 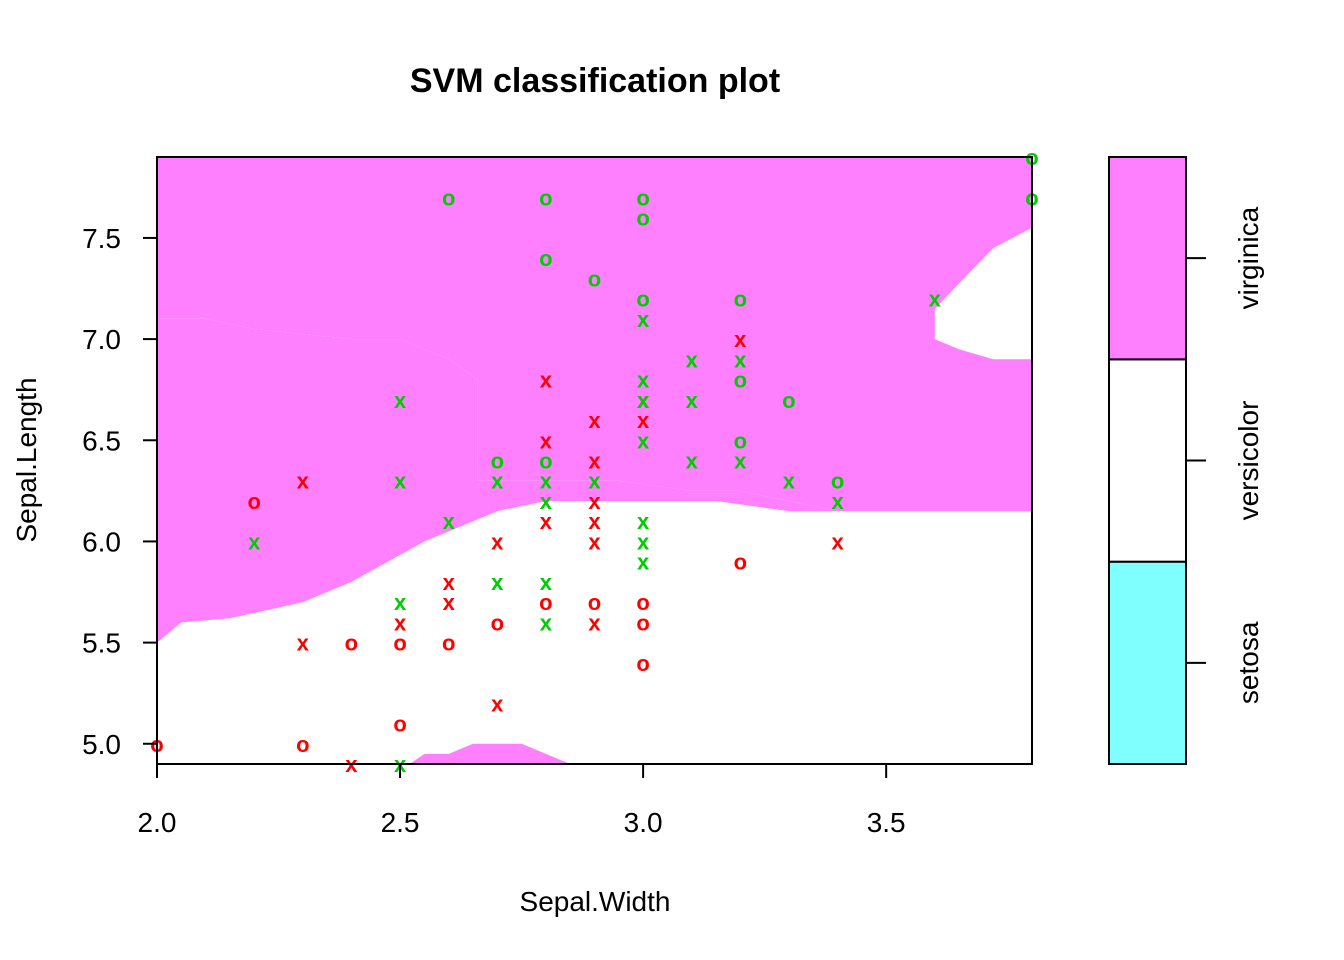 I want to click on x-tick-label: 2.0, so click(x=157, y=822).